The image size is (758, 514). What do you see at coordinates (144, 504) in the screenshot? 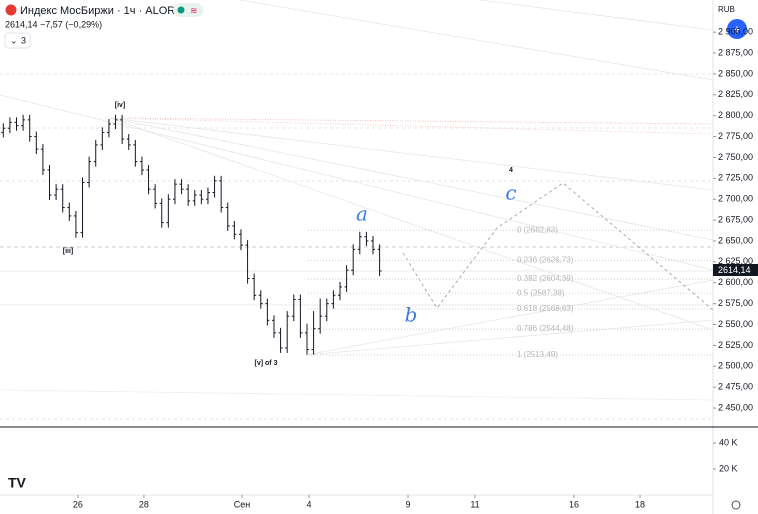
I see `x-tick-label: 28` at bounding box center [144, 504].